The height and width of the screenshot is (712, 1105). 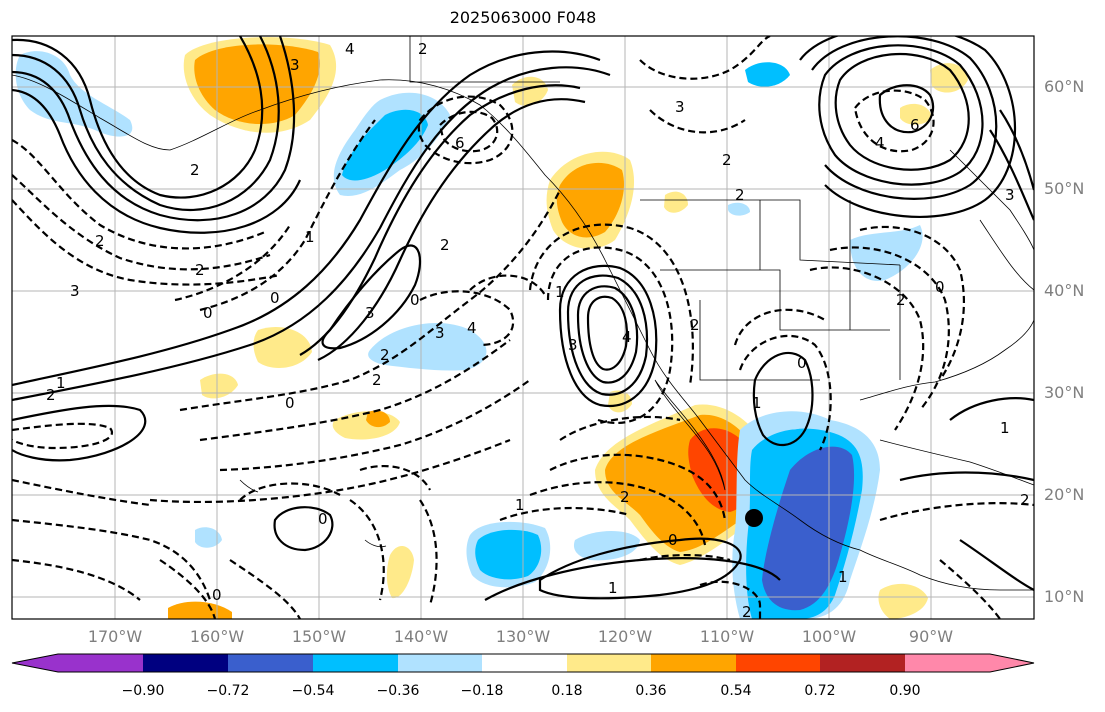 I want to click on lon-label: 90°W, so click(x=931, y=636).